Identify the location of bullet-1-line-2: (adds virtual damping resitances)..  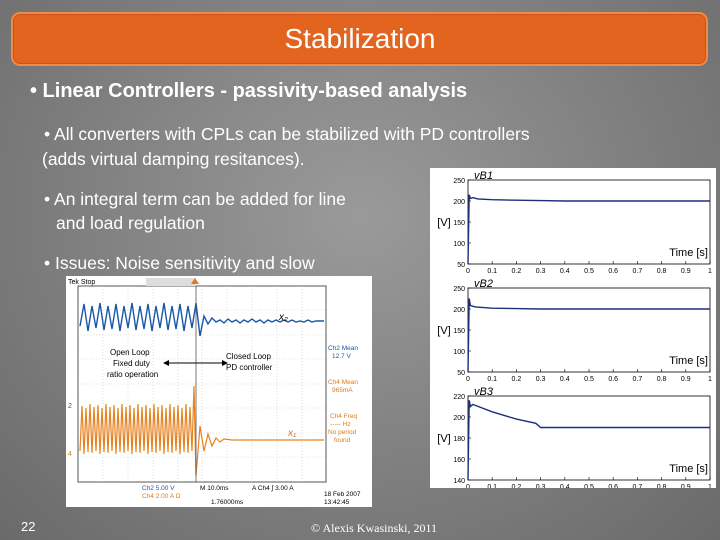
(173, 159).